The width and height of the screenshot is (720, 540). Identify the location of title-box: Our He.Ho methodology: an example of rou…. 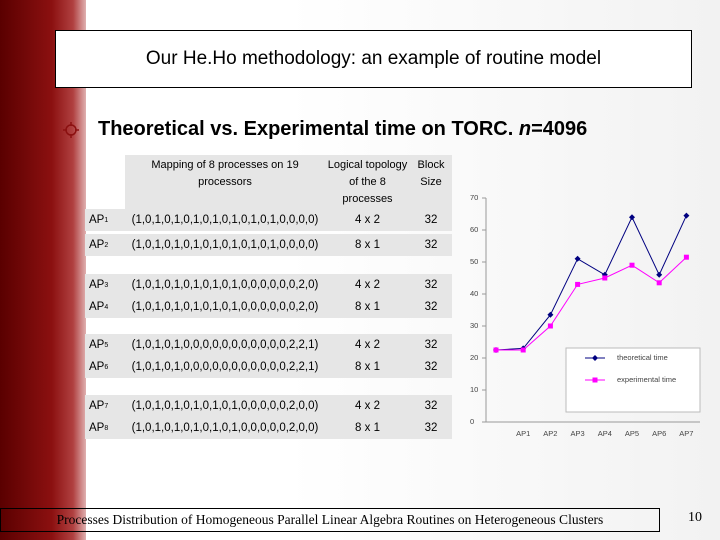
(373, 59).